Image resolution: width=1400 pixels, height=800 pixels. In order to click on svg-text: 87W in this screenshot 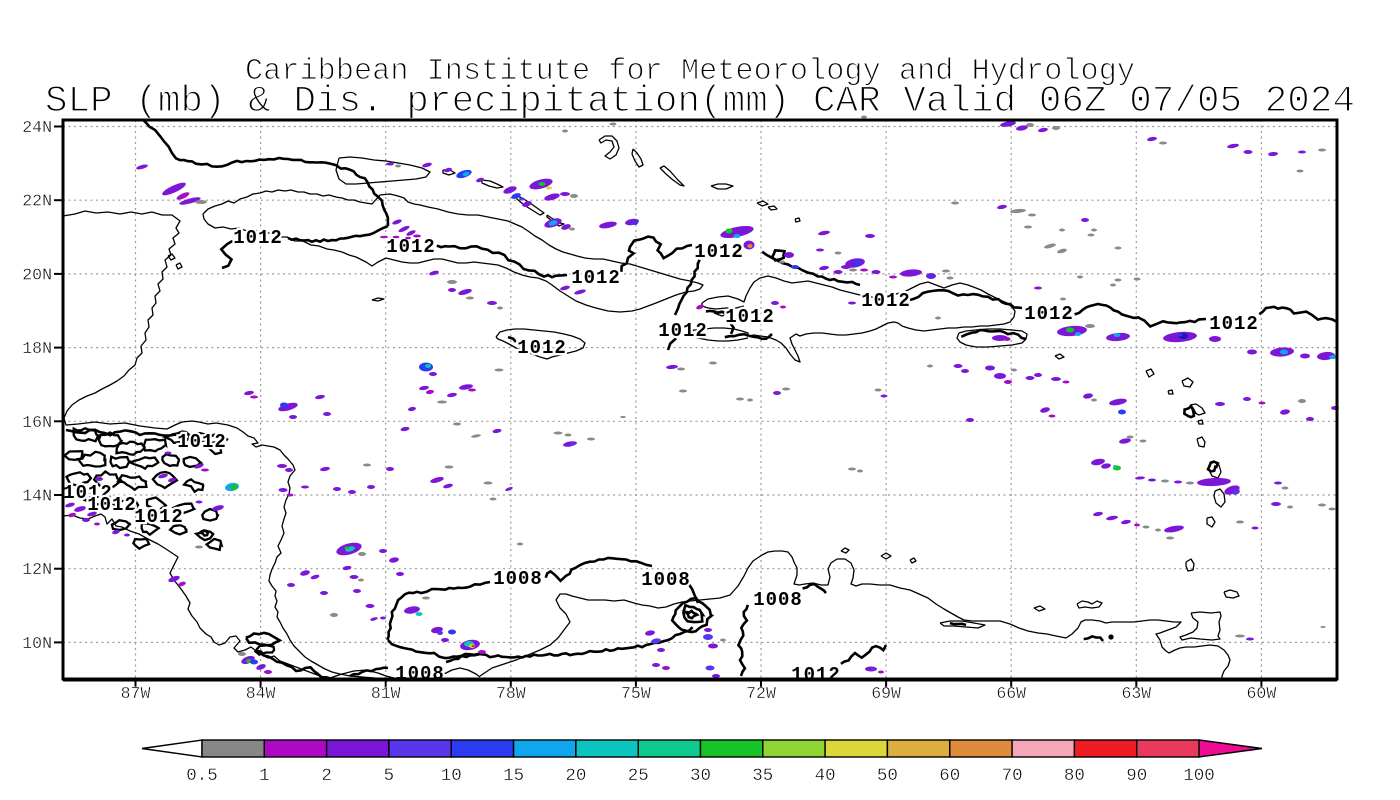, I will do `click(136, 693)`.